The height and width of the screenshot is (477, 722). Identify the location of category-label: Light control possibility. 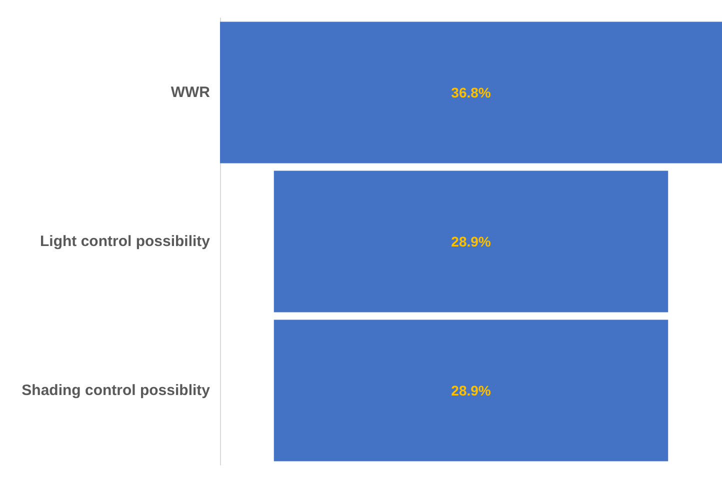
(125, 241).